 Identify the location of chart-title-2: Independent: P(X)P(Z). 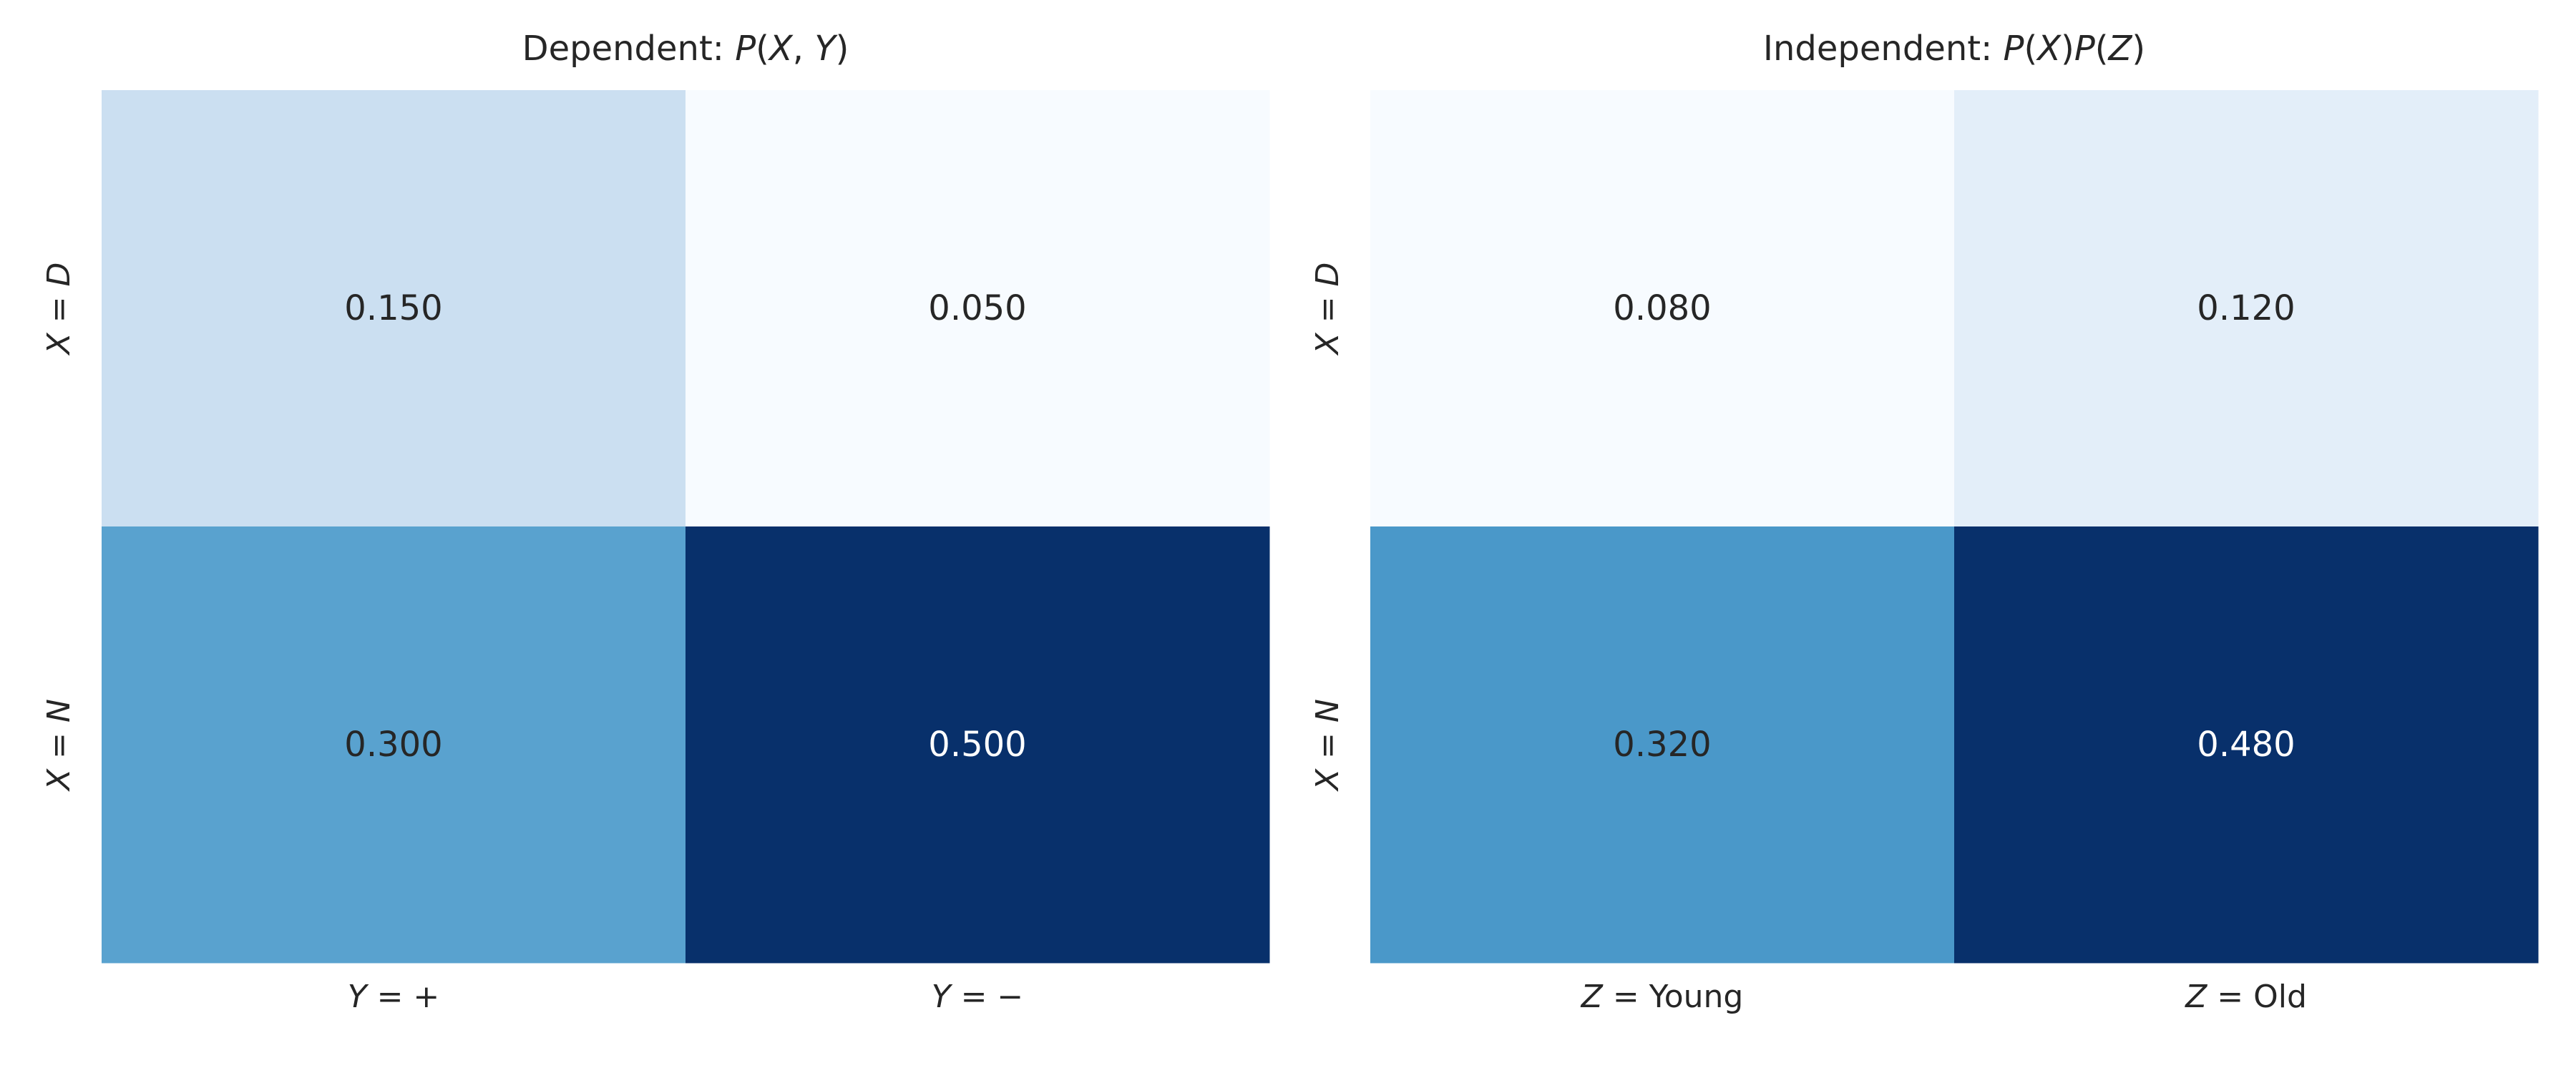
(1954, 49).